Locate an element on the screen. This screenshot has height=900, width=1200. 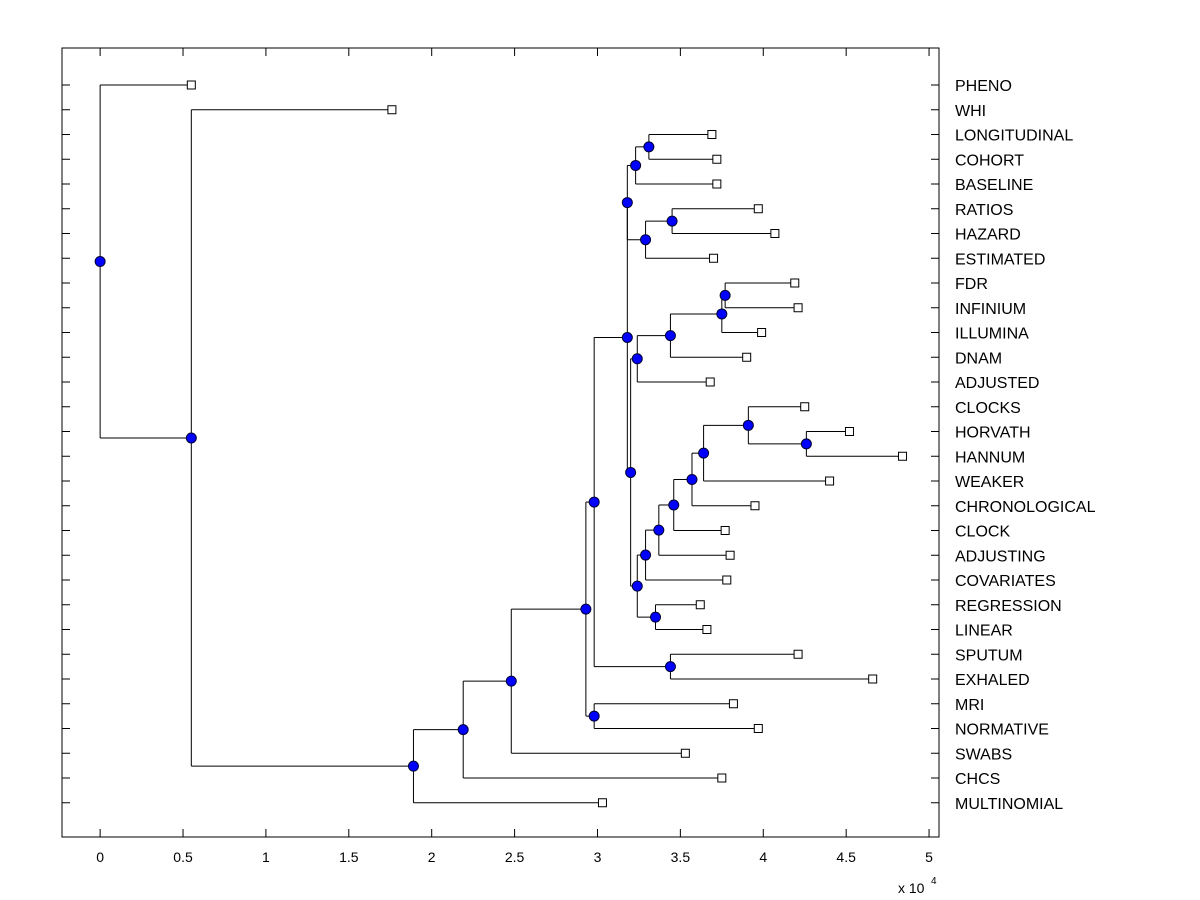
leaf-label: CHCS is located at coordinates (977, 779).